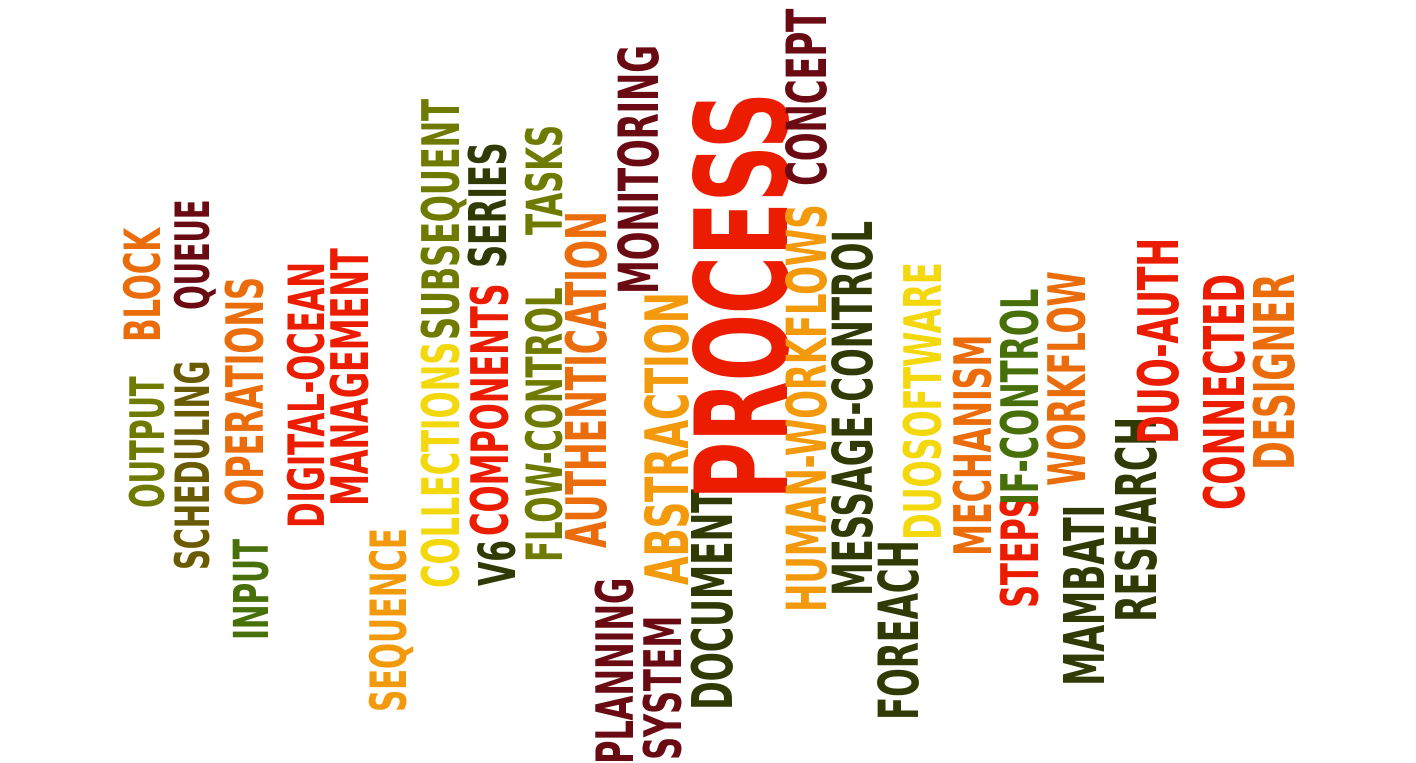  Describe the element at coordinates (1275, 372) in the screenshot. I see `word-designer: DESIGNER` at that location.